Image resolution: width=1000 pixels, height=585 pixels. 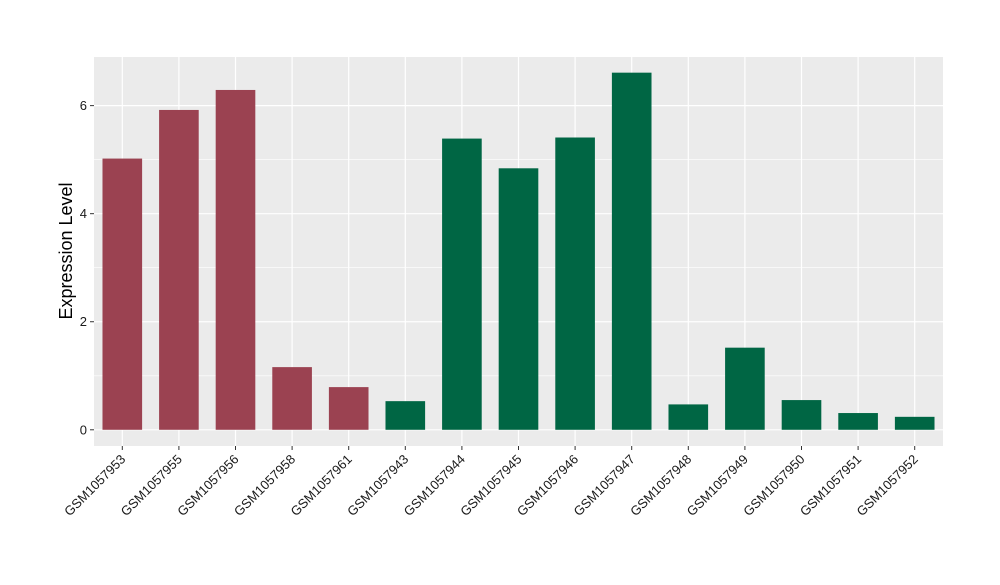 I want to click on bar-GSM1057955, so click(x=179, y=269).